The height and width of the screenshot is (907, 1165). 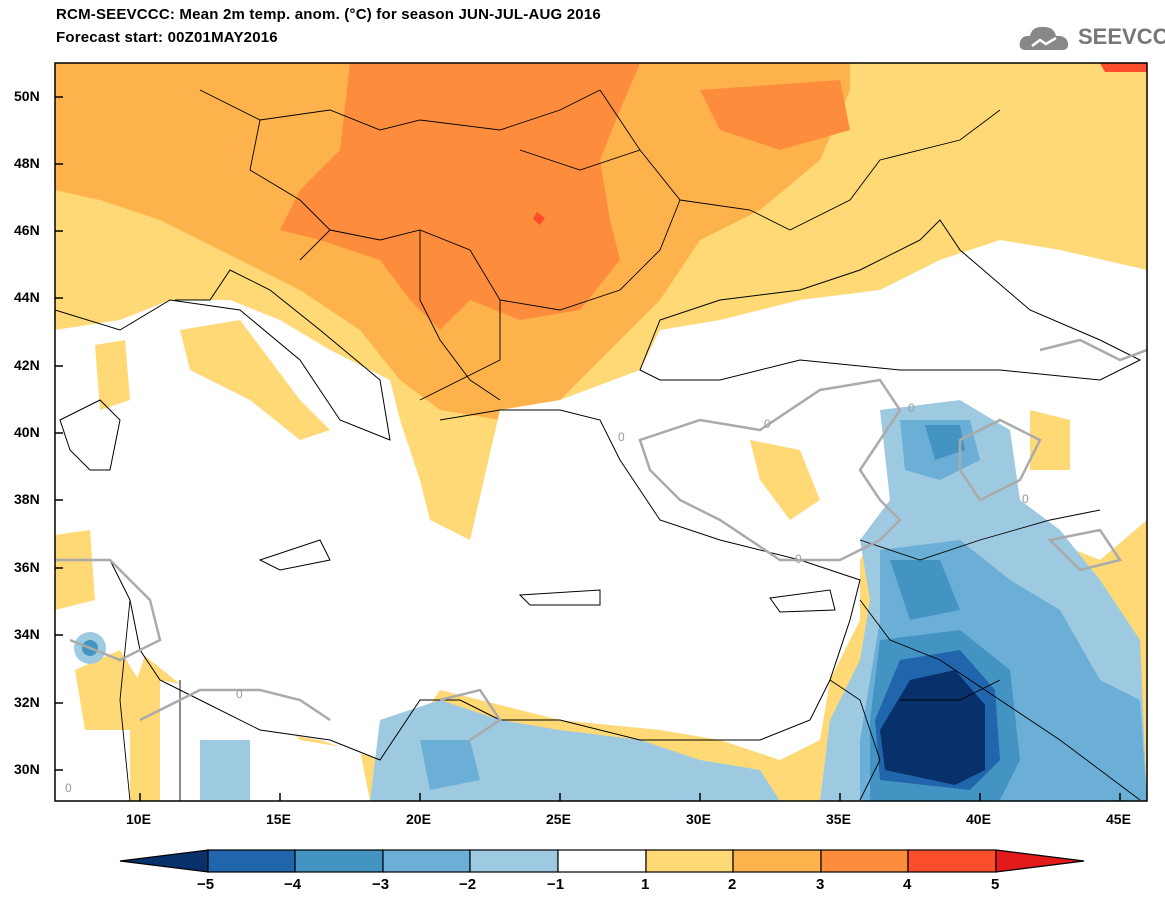 I want to click on seevccc-logo: SEEVCCC, so click(x=1091, y=39).